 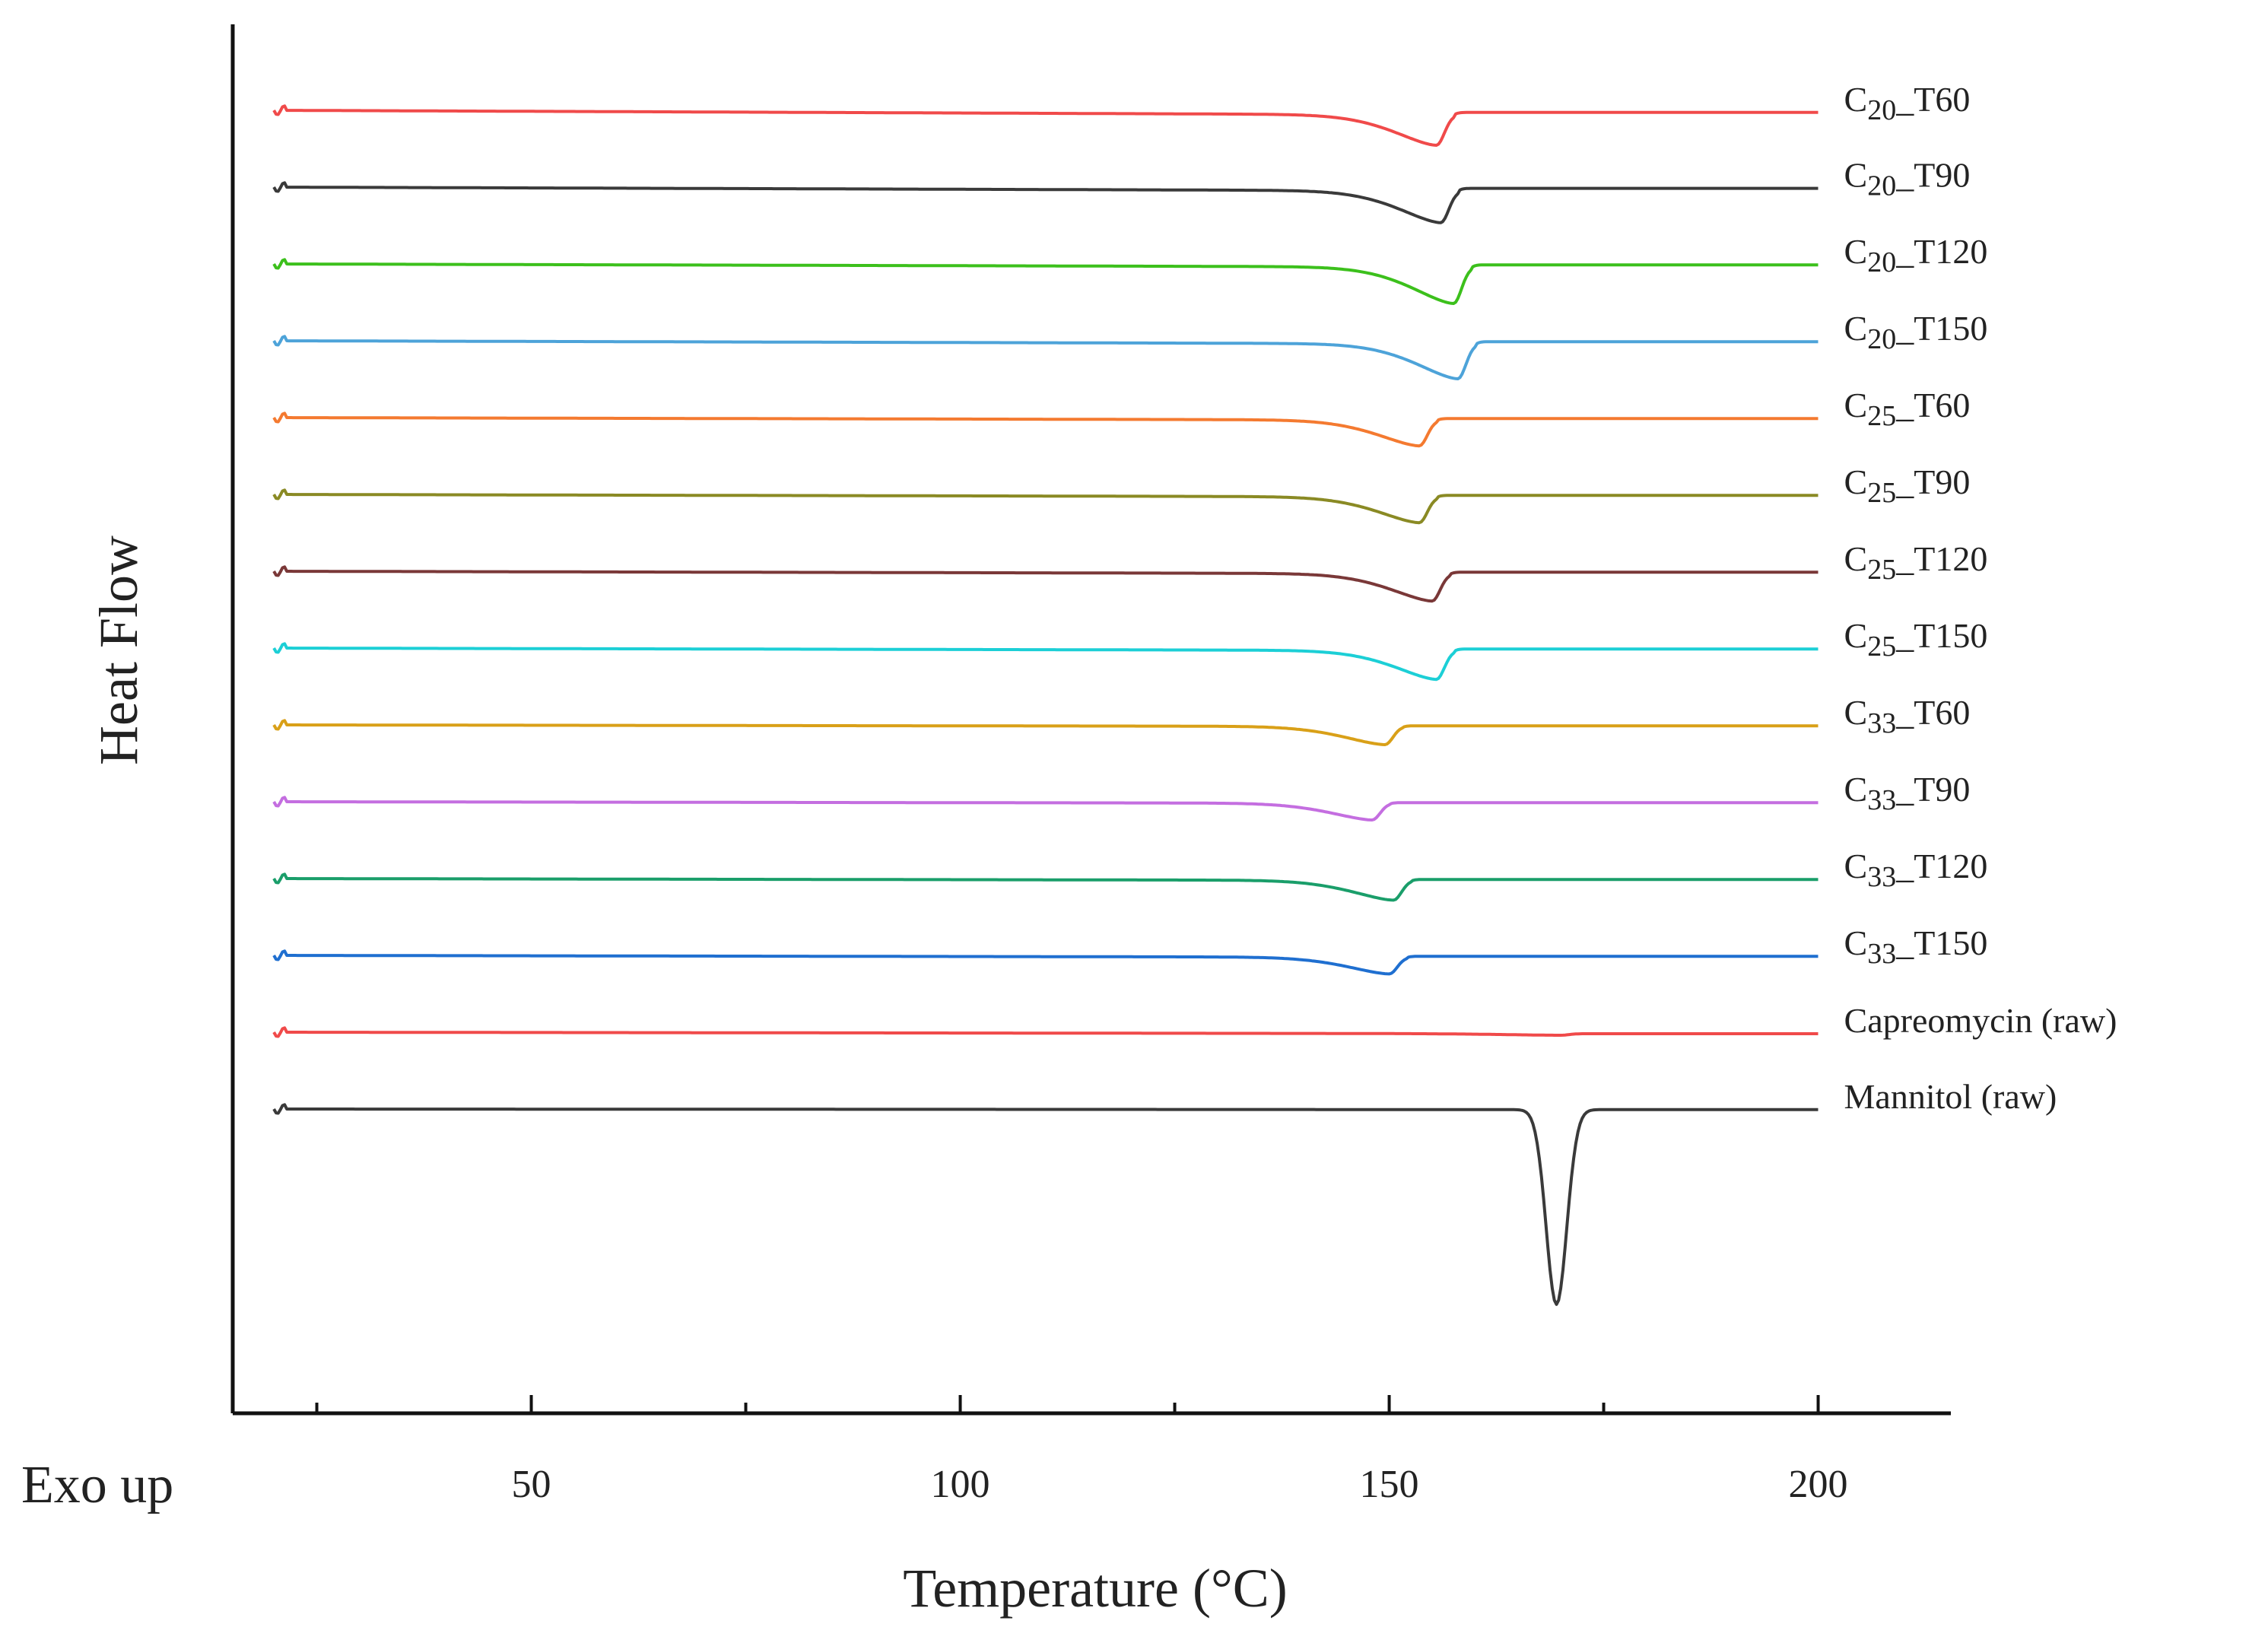 I want to click on x-tick-label: 200, so click(x=1818, y=1484).